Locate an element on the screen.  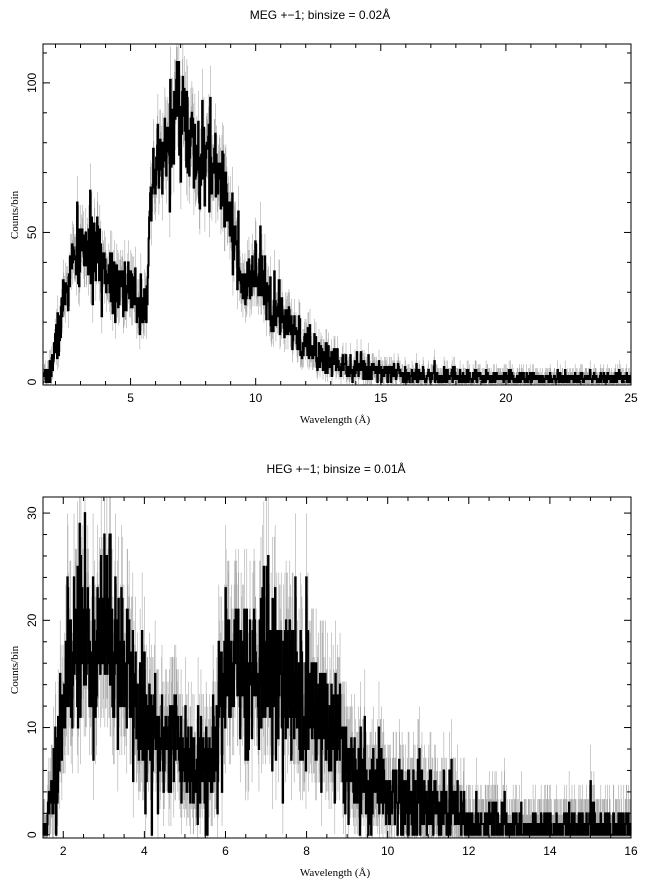
x-tick-label: 2 is located at coordinates (63, 851).